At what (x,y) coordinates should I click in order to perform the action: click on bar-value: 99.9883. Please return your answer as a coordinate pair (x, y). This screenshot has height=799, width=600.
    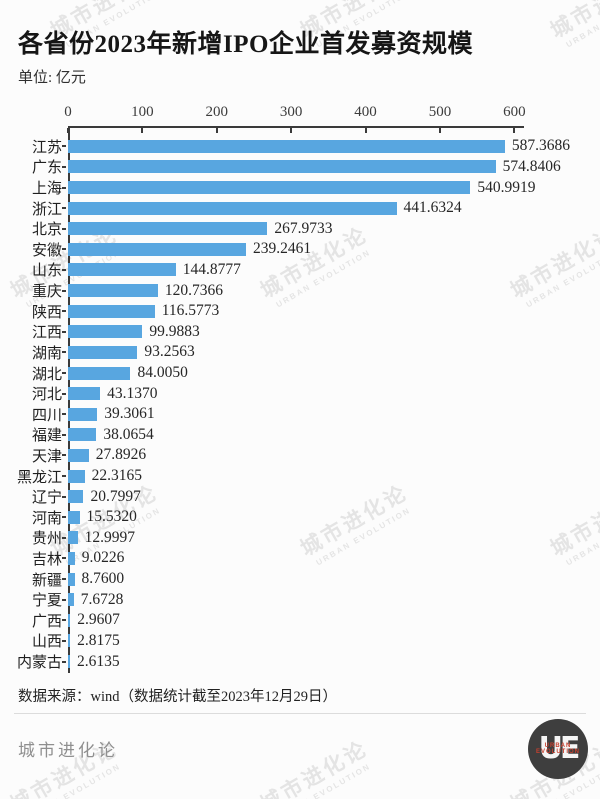
    Looking at the image, I should click on (174, 331).